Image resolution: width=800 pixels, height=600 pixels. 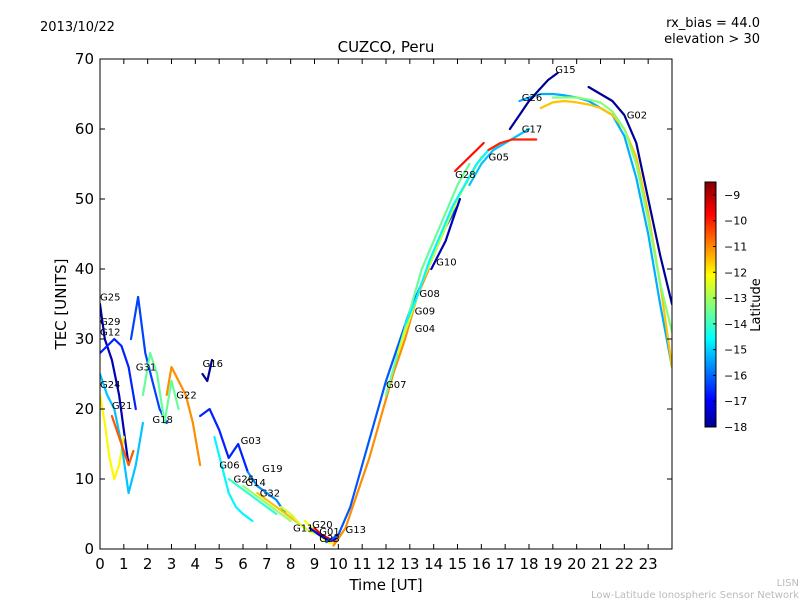 What do you see at coordinates (735, 246) in the screenshot?
I see `colorbar-tick-label: −11` at bounding box center [735, 246].